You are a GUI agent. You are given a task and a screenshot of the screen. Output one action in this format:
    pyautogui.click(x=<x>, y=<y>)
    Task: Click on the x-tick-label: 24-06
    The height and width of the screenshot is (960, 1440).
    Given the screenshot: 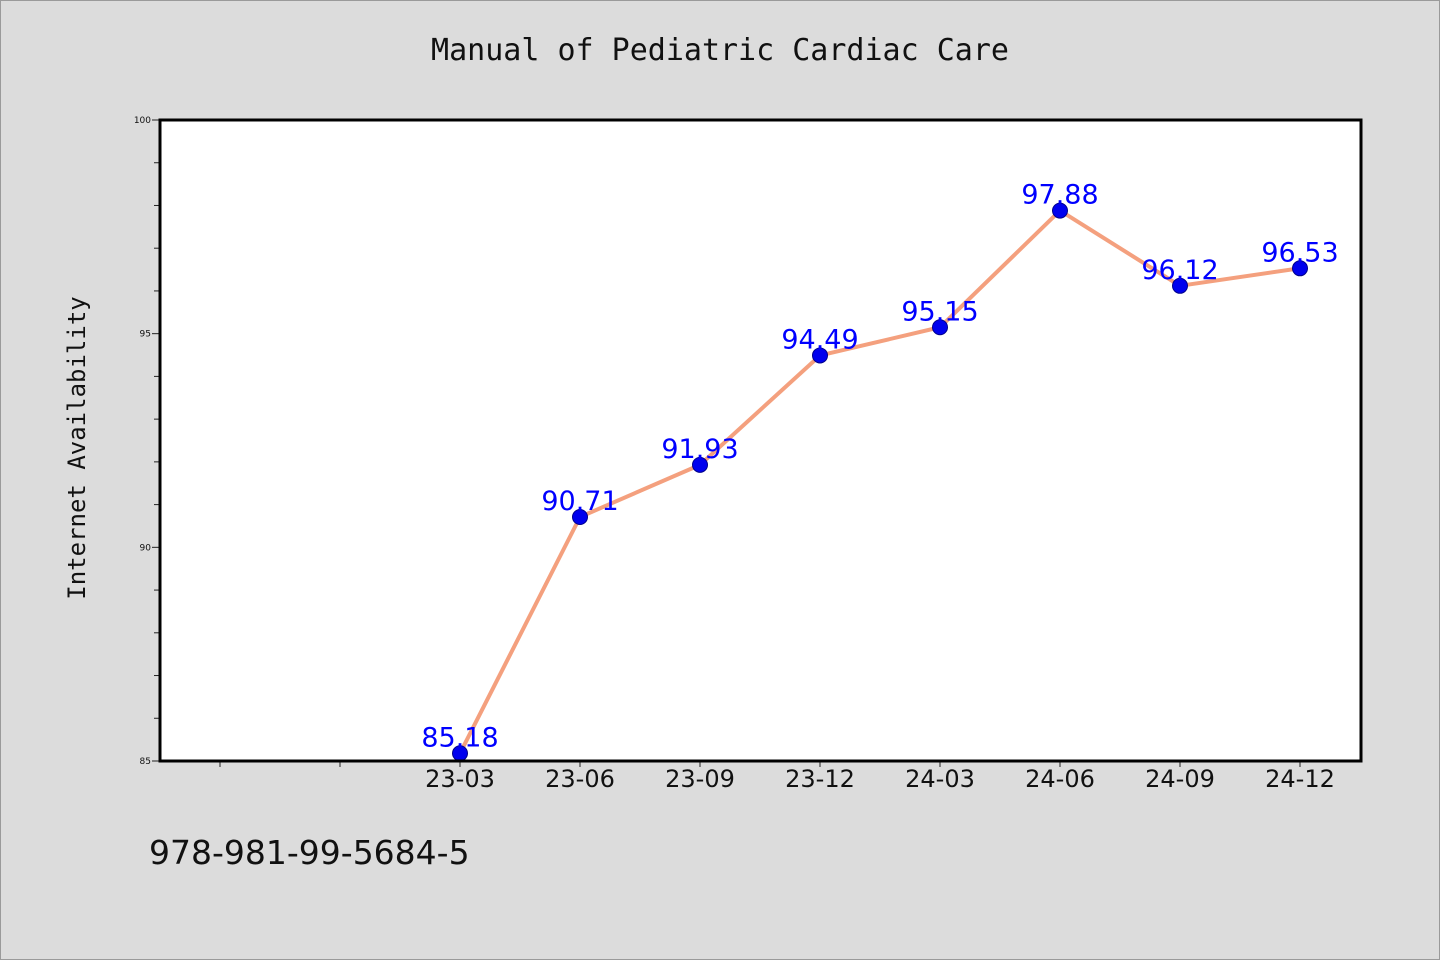 What is the action you would take?
    pyautogui.click(x=1060, y=779)
    